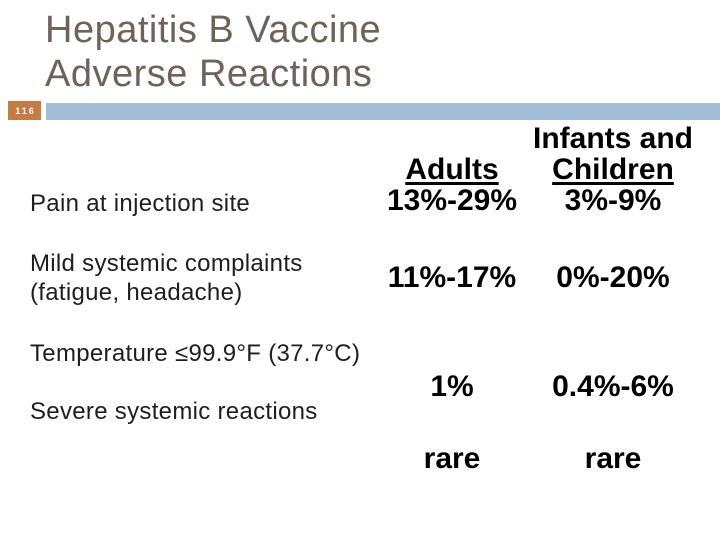 The height and width of the screenshot is (540, 720). I want to click on value-mild-adults: 11%-17%, so click(452, 277).